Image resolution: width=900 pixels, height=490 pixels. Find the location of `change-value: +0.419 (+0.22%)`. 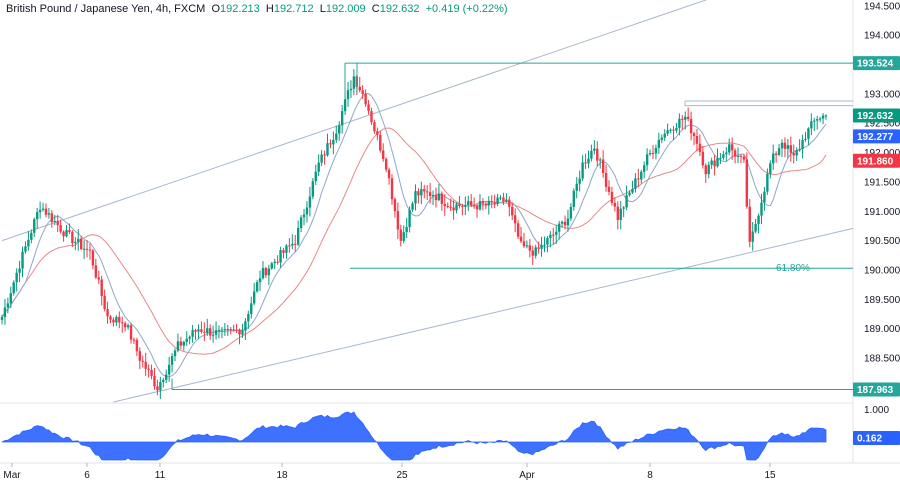

change-value: +0.419 (+0.22%) is located at coordinates (466, 9).